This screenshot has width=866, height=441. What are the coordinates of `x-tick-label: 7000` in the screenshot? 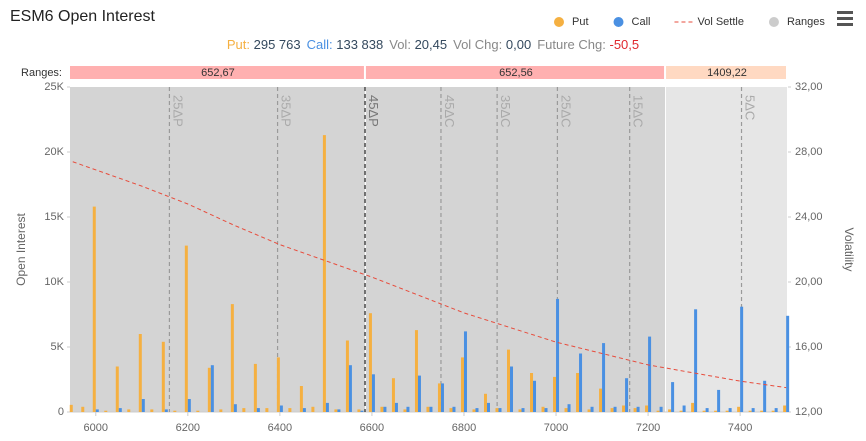 It's located at (556, 428).